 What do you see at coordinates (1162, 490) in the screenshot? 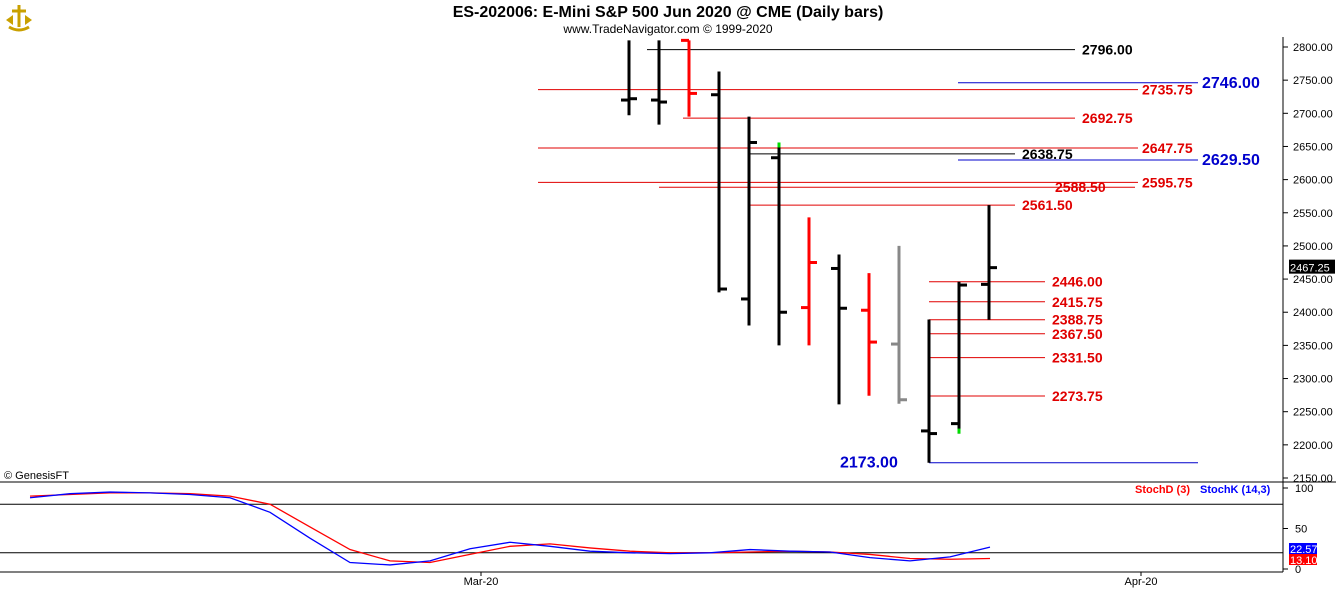
I see `stoch-d-legend: StochD (3)` at bounding box center [1162, 490].